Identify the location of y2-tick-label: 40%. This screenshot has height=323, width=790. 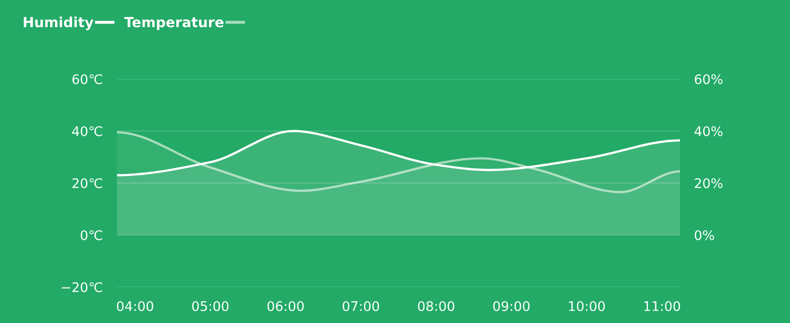
(708, 131).